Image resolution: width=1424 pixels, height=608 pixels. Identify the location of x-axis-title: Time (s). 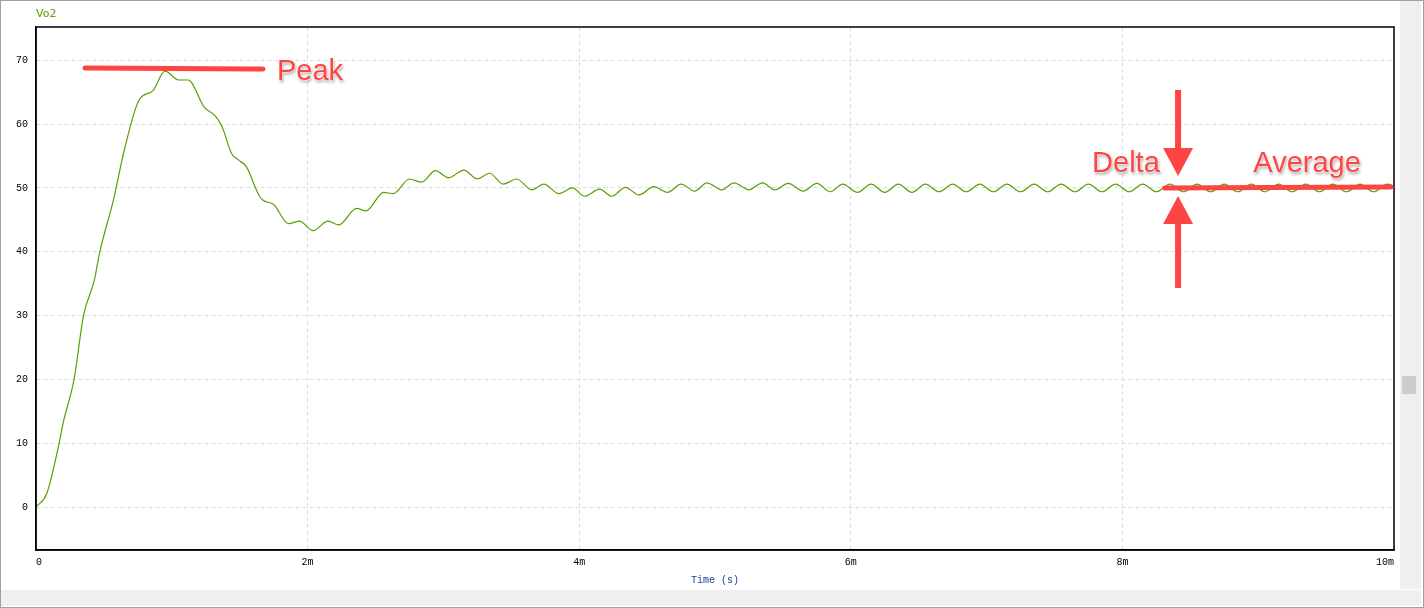
(715, 580).